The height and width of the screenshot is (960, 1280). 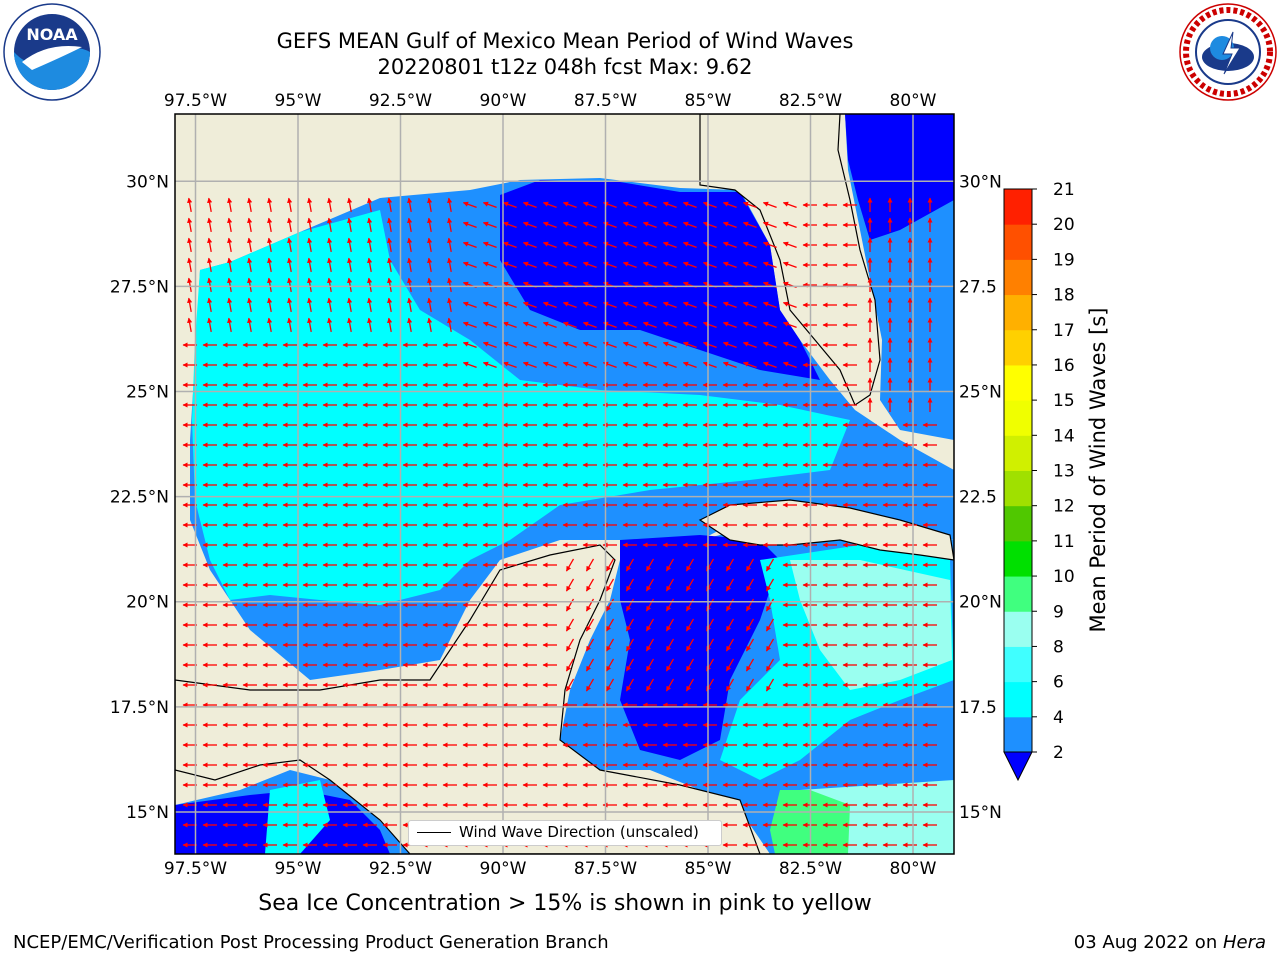 I want to click on y-tick-labels-right: 30°N 27.5 25°N 22.5 20°N 17.5 15°N, so click(x=980, y=497).